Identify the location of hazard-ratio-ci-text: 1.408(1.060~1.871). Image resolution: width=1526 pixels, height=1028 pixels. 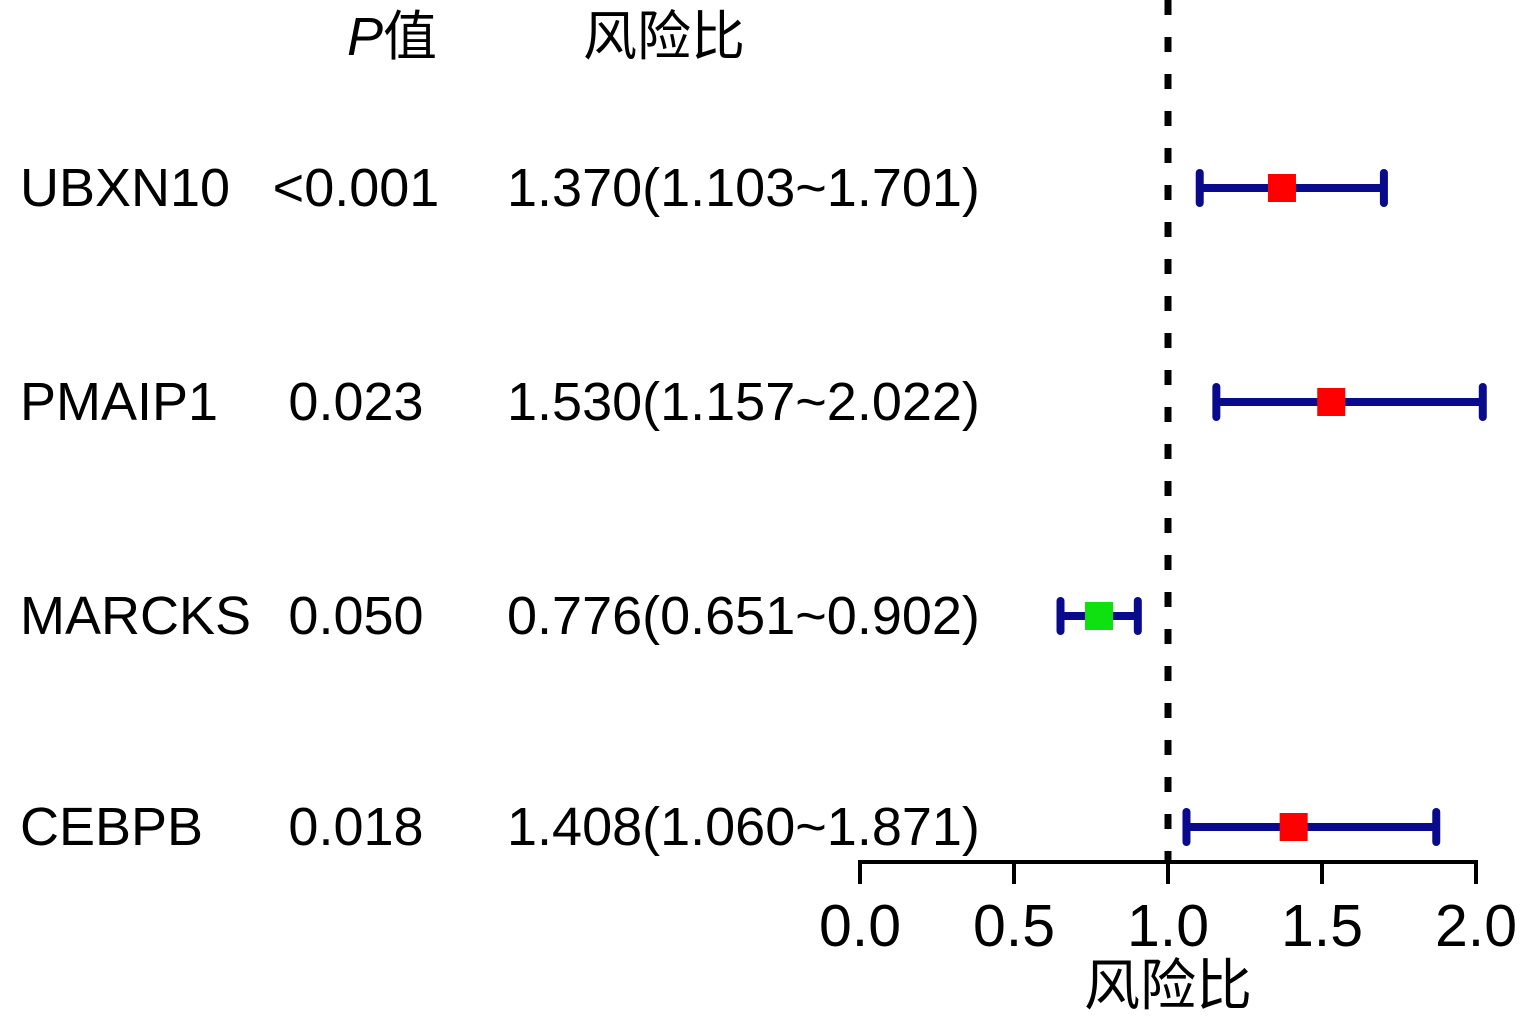
(743, 827).